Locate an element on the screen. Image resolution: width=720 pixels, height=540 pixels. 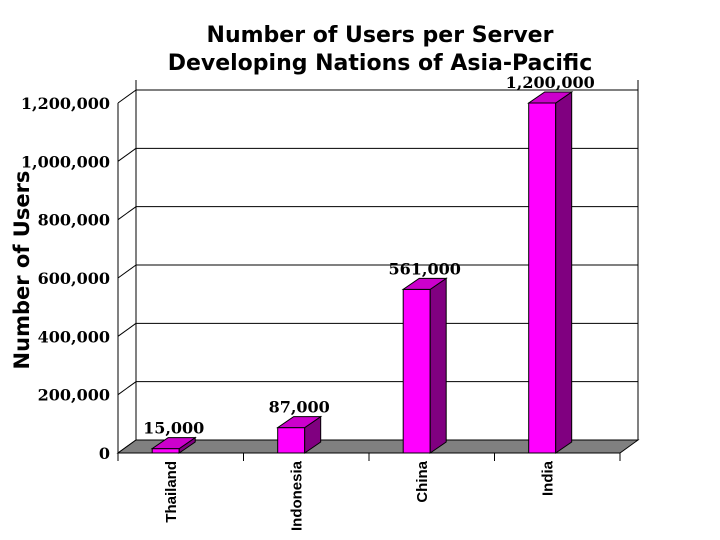
bar-side-india is located at coordinates (564, 272).